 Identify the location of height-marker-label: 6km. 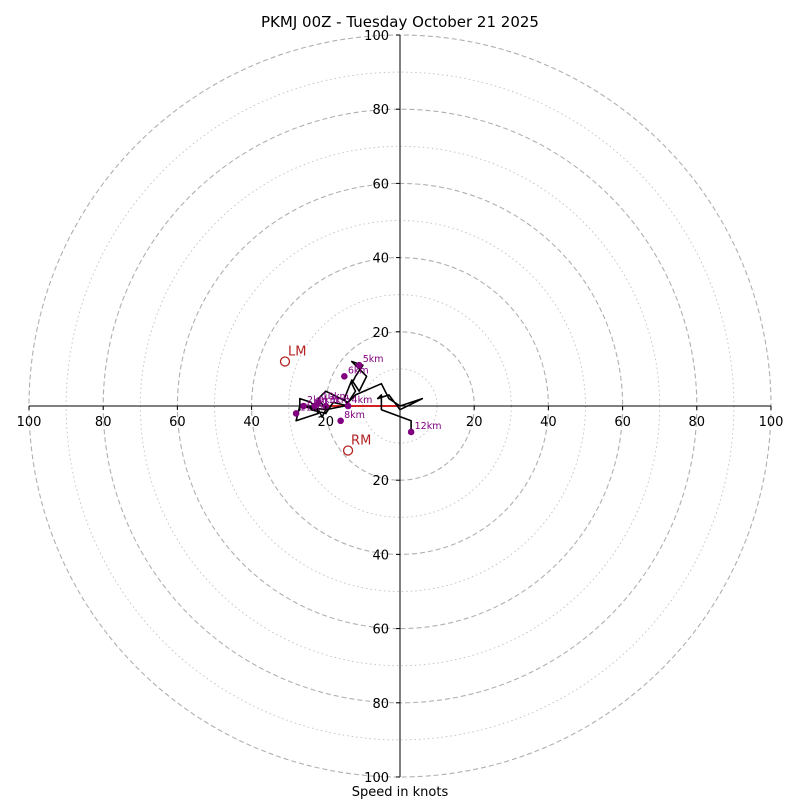
(358, 370).